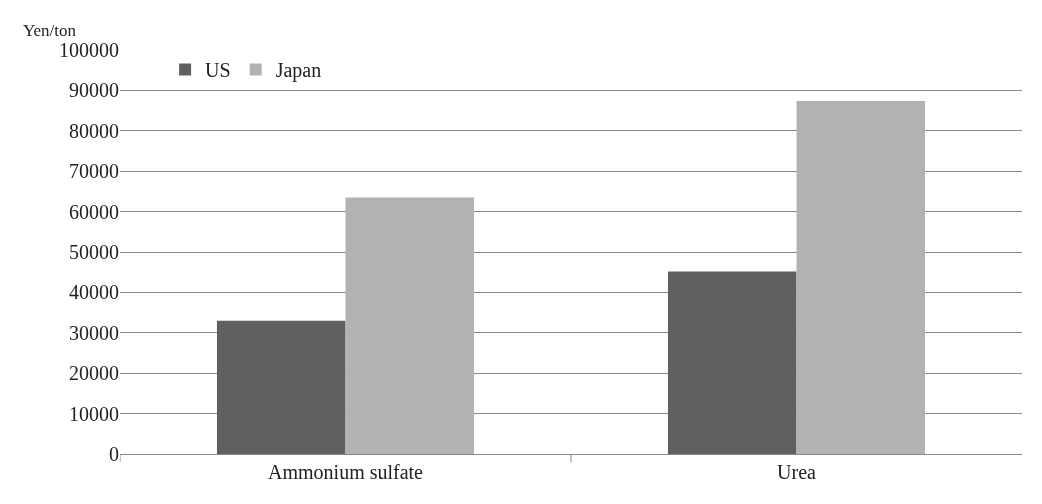 The height and width of the screenshot is (504, 1042). I want to click on y-tick-label: 80000, so click(94, 130).